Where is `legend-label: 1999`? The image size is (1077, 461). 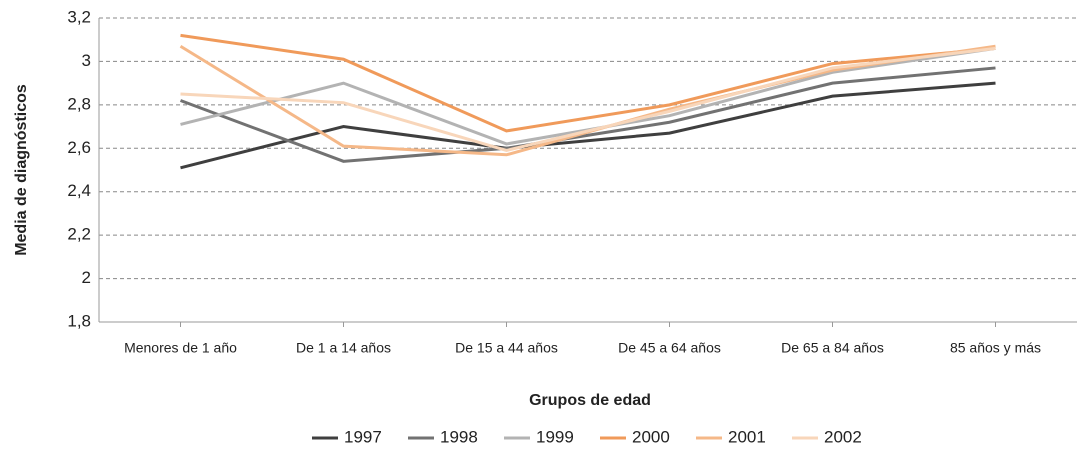 legend-label: 1999 is located at coordinates (555, 436).